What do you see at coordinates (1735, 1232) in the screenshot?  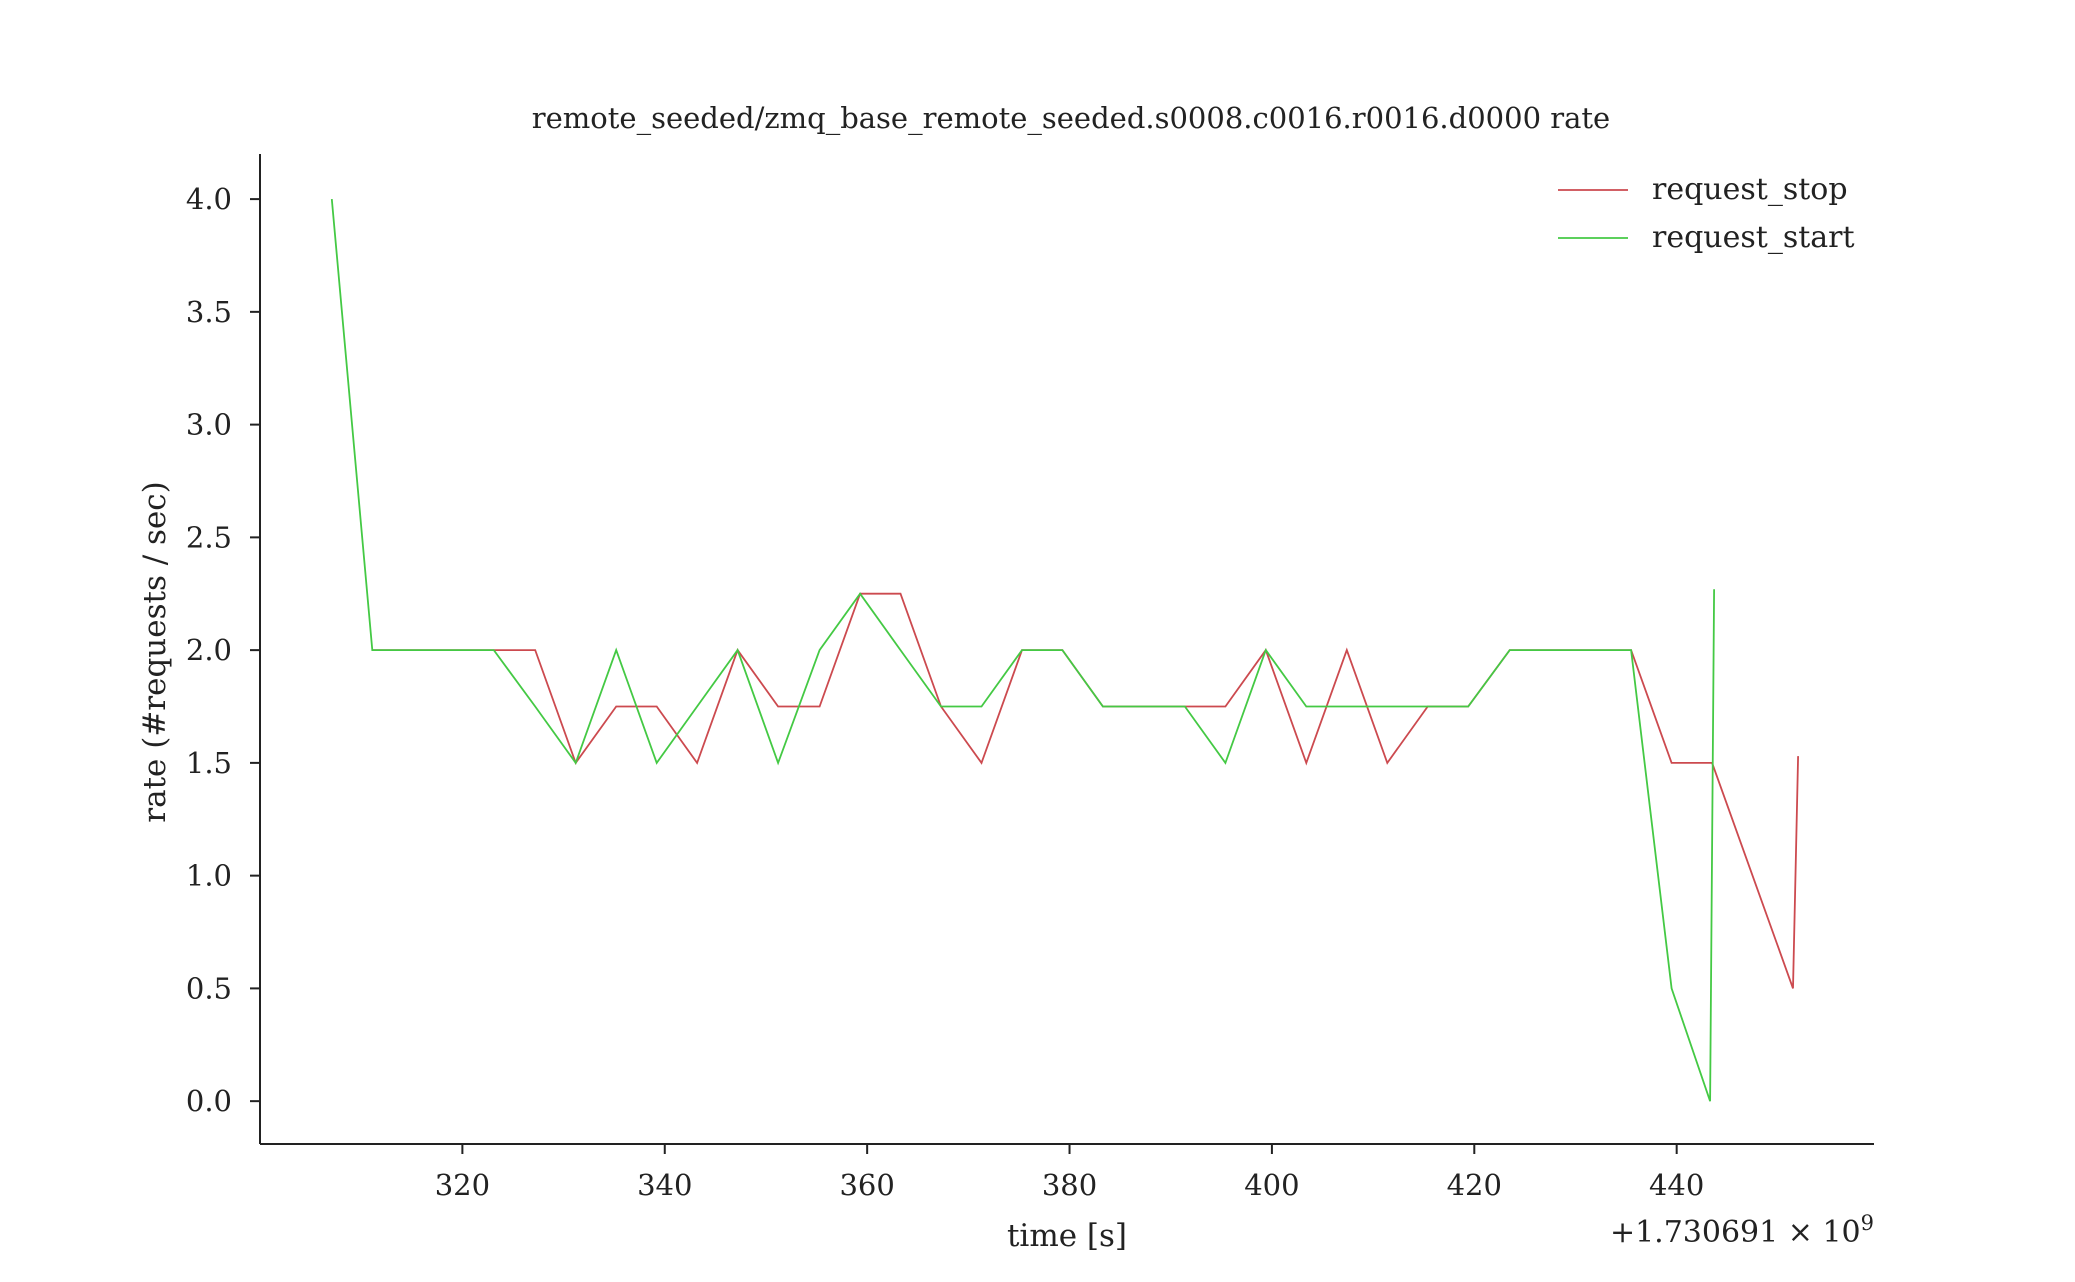 I see `x-offset-mantissa: +1.730691 × 10` at bounding box center [1735, 1232].